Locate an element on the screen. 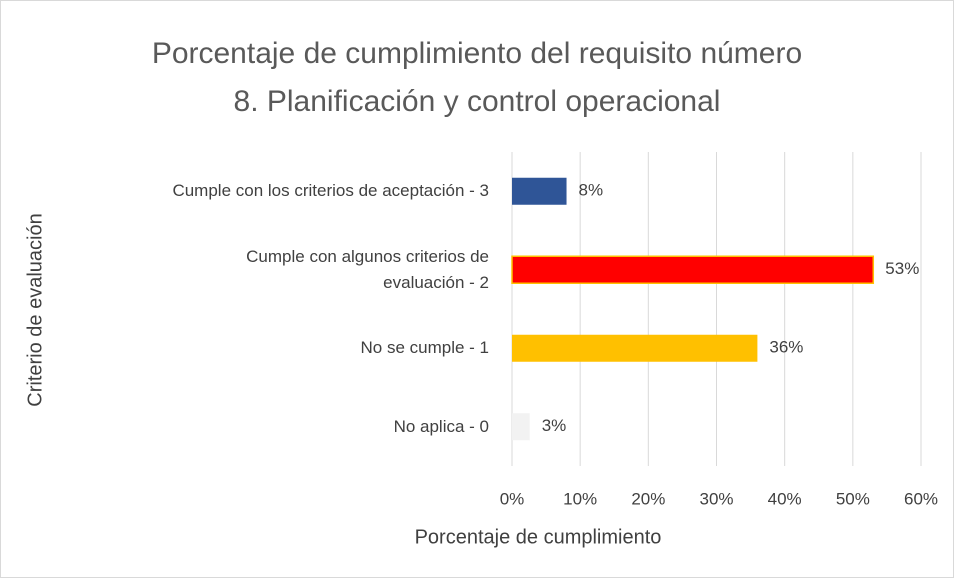  x-tick-label: 40% is located at coordinates (785, 498).